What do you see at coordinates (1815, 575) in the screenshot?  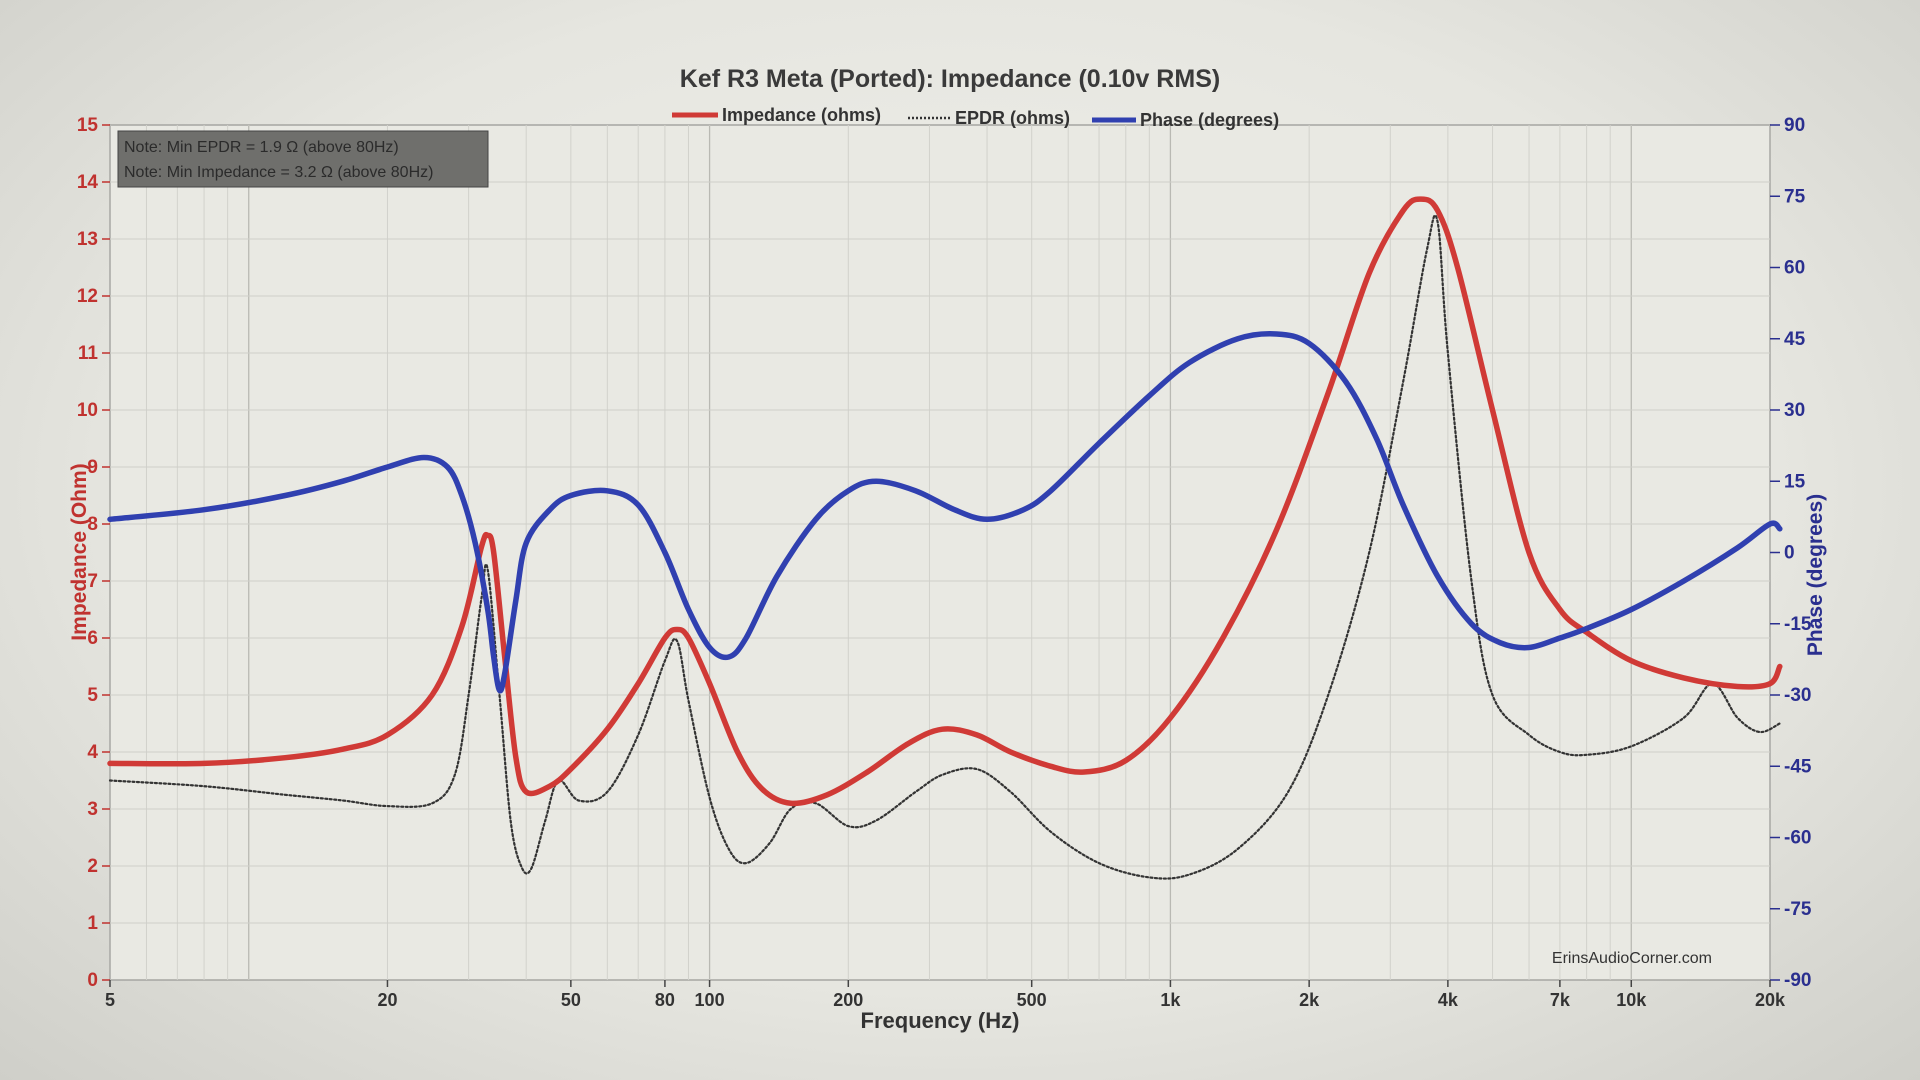 I see `right-axis-label: Phase (degrees)` at bounding box center [1815, 575].